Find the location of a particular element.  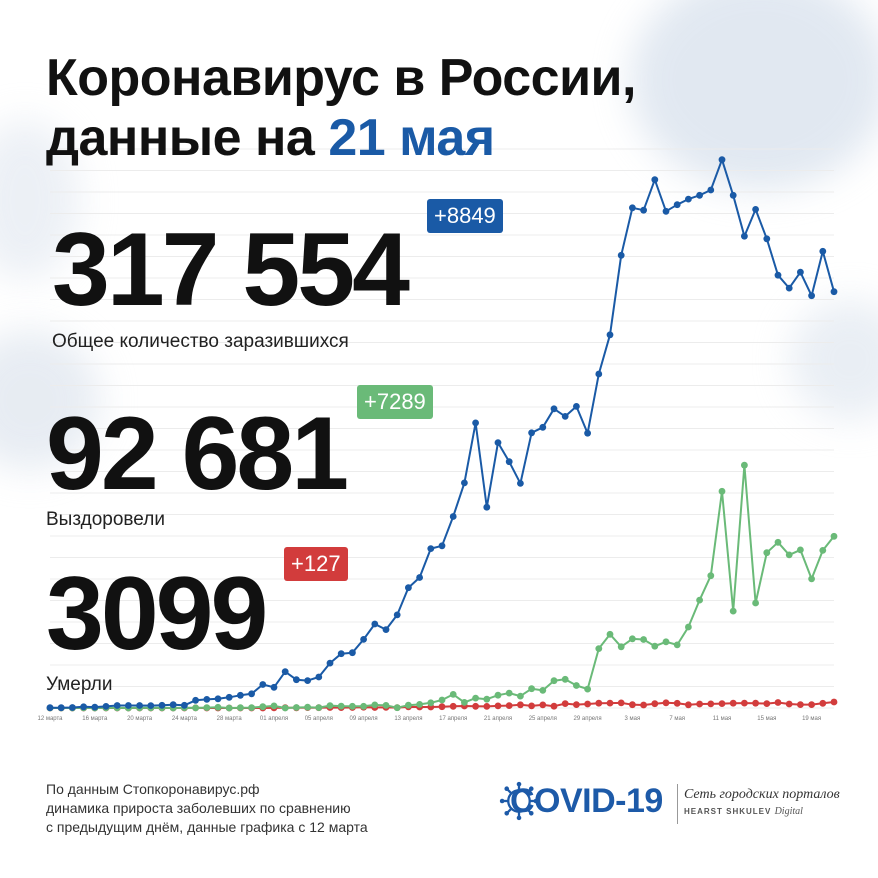

x-tick-label: 13 апреля is located at coordinates (408, 719).